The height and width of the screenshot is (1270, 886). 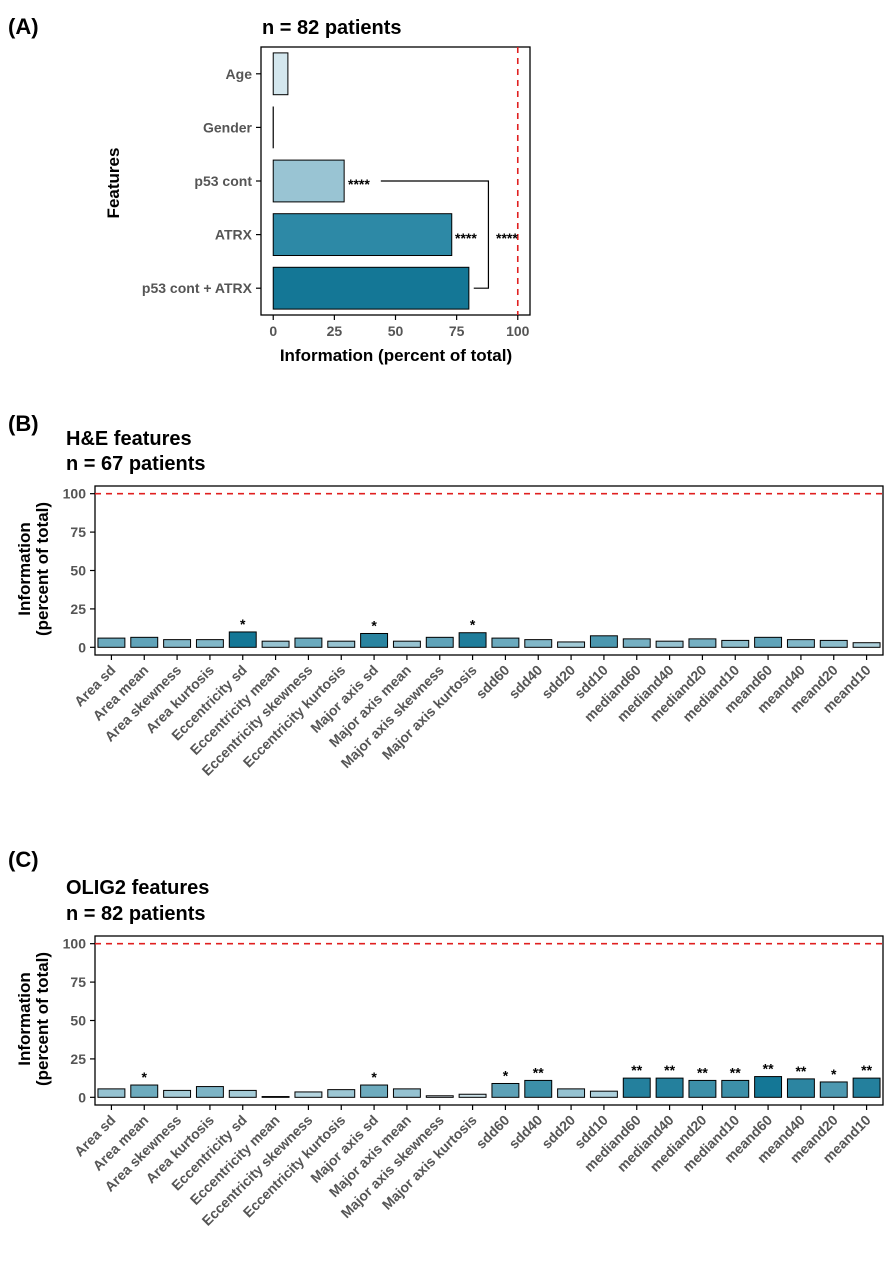 I want to click on panel-c-bar-mediand10, so click(x=735, y=1088).